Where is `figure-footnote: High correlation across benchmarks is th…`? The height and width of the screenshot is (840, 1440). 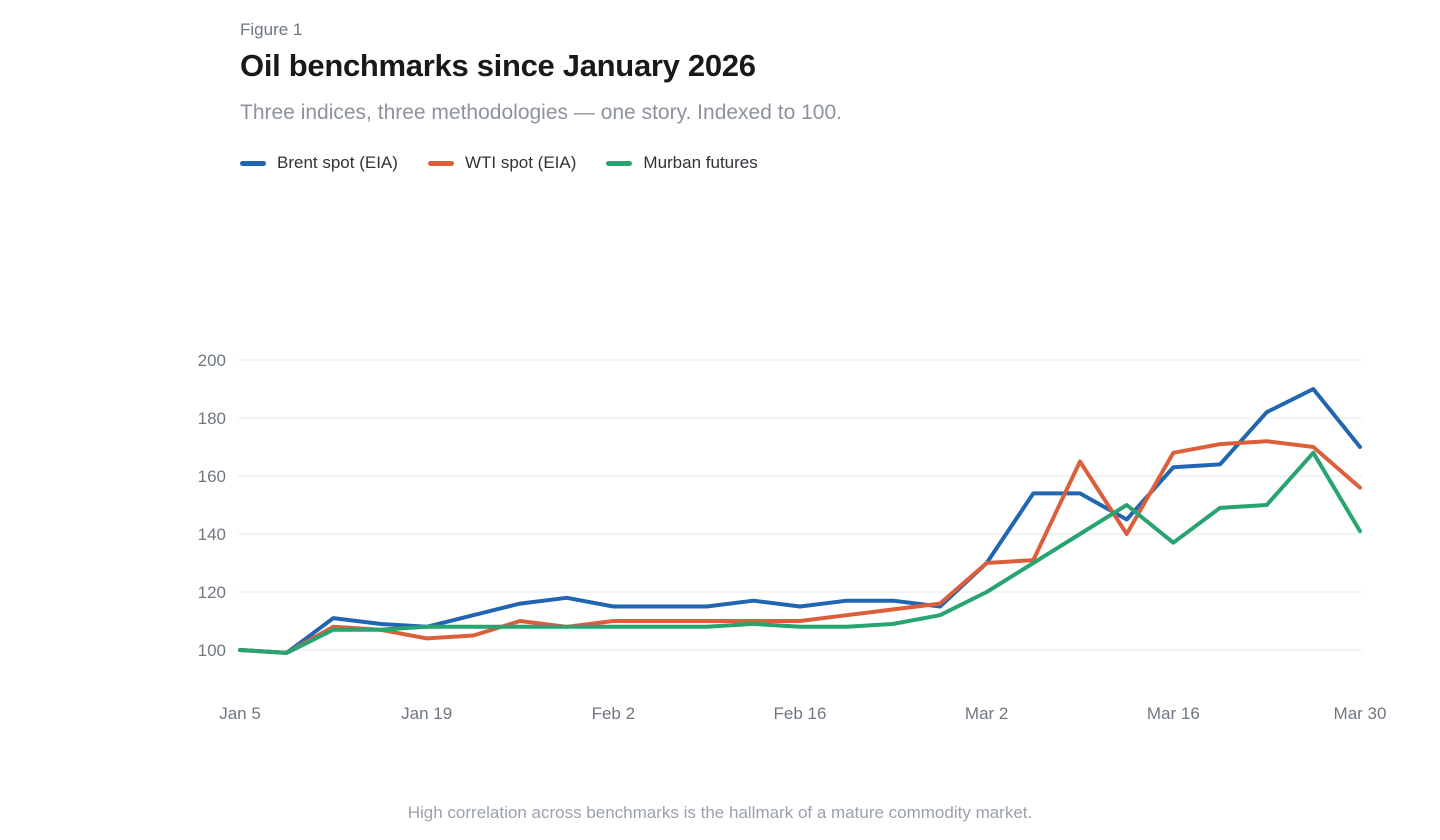 figure-footnote: High correlation across benchmarks is th… is located at coordinates (720, 812).